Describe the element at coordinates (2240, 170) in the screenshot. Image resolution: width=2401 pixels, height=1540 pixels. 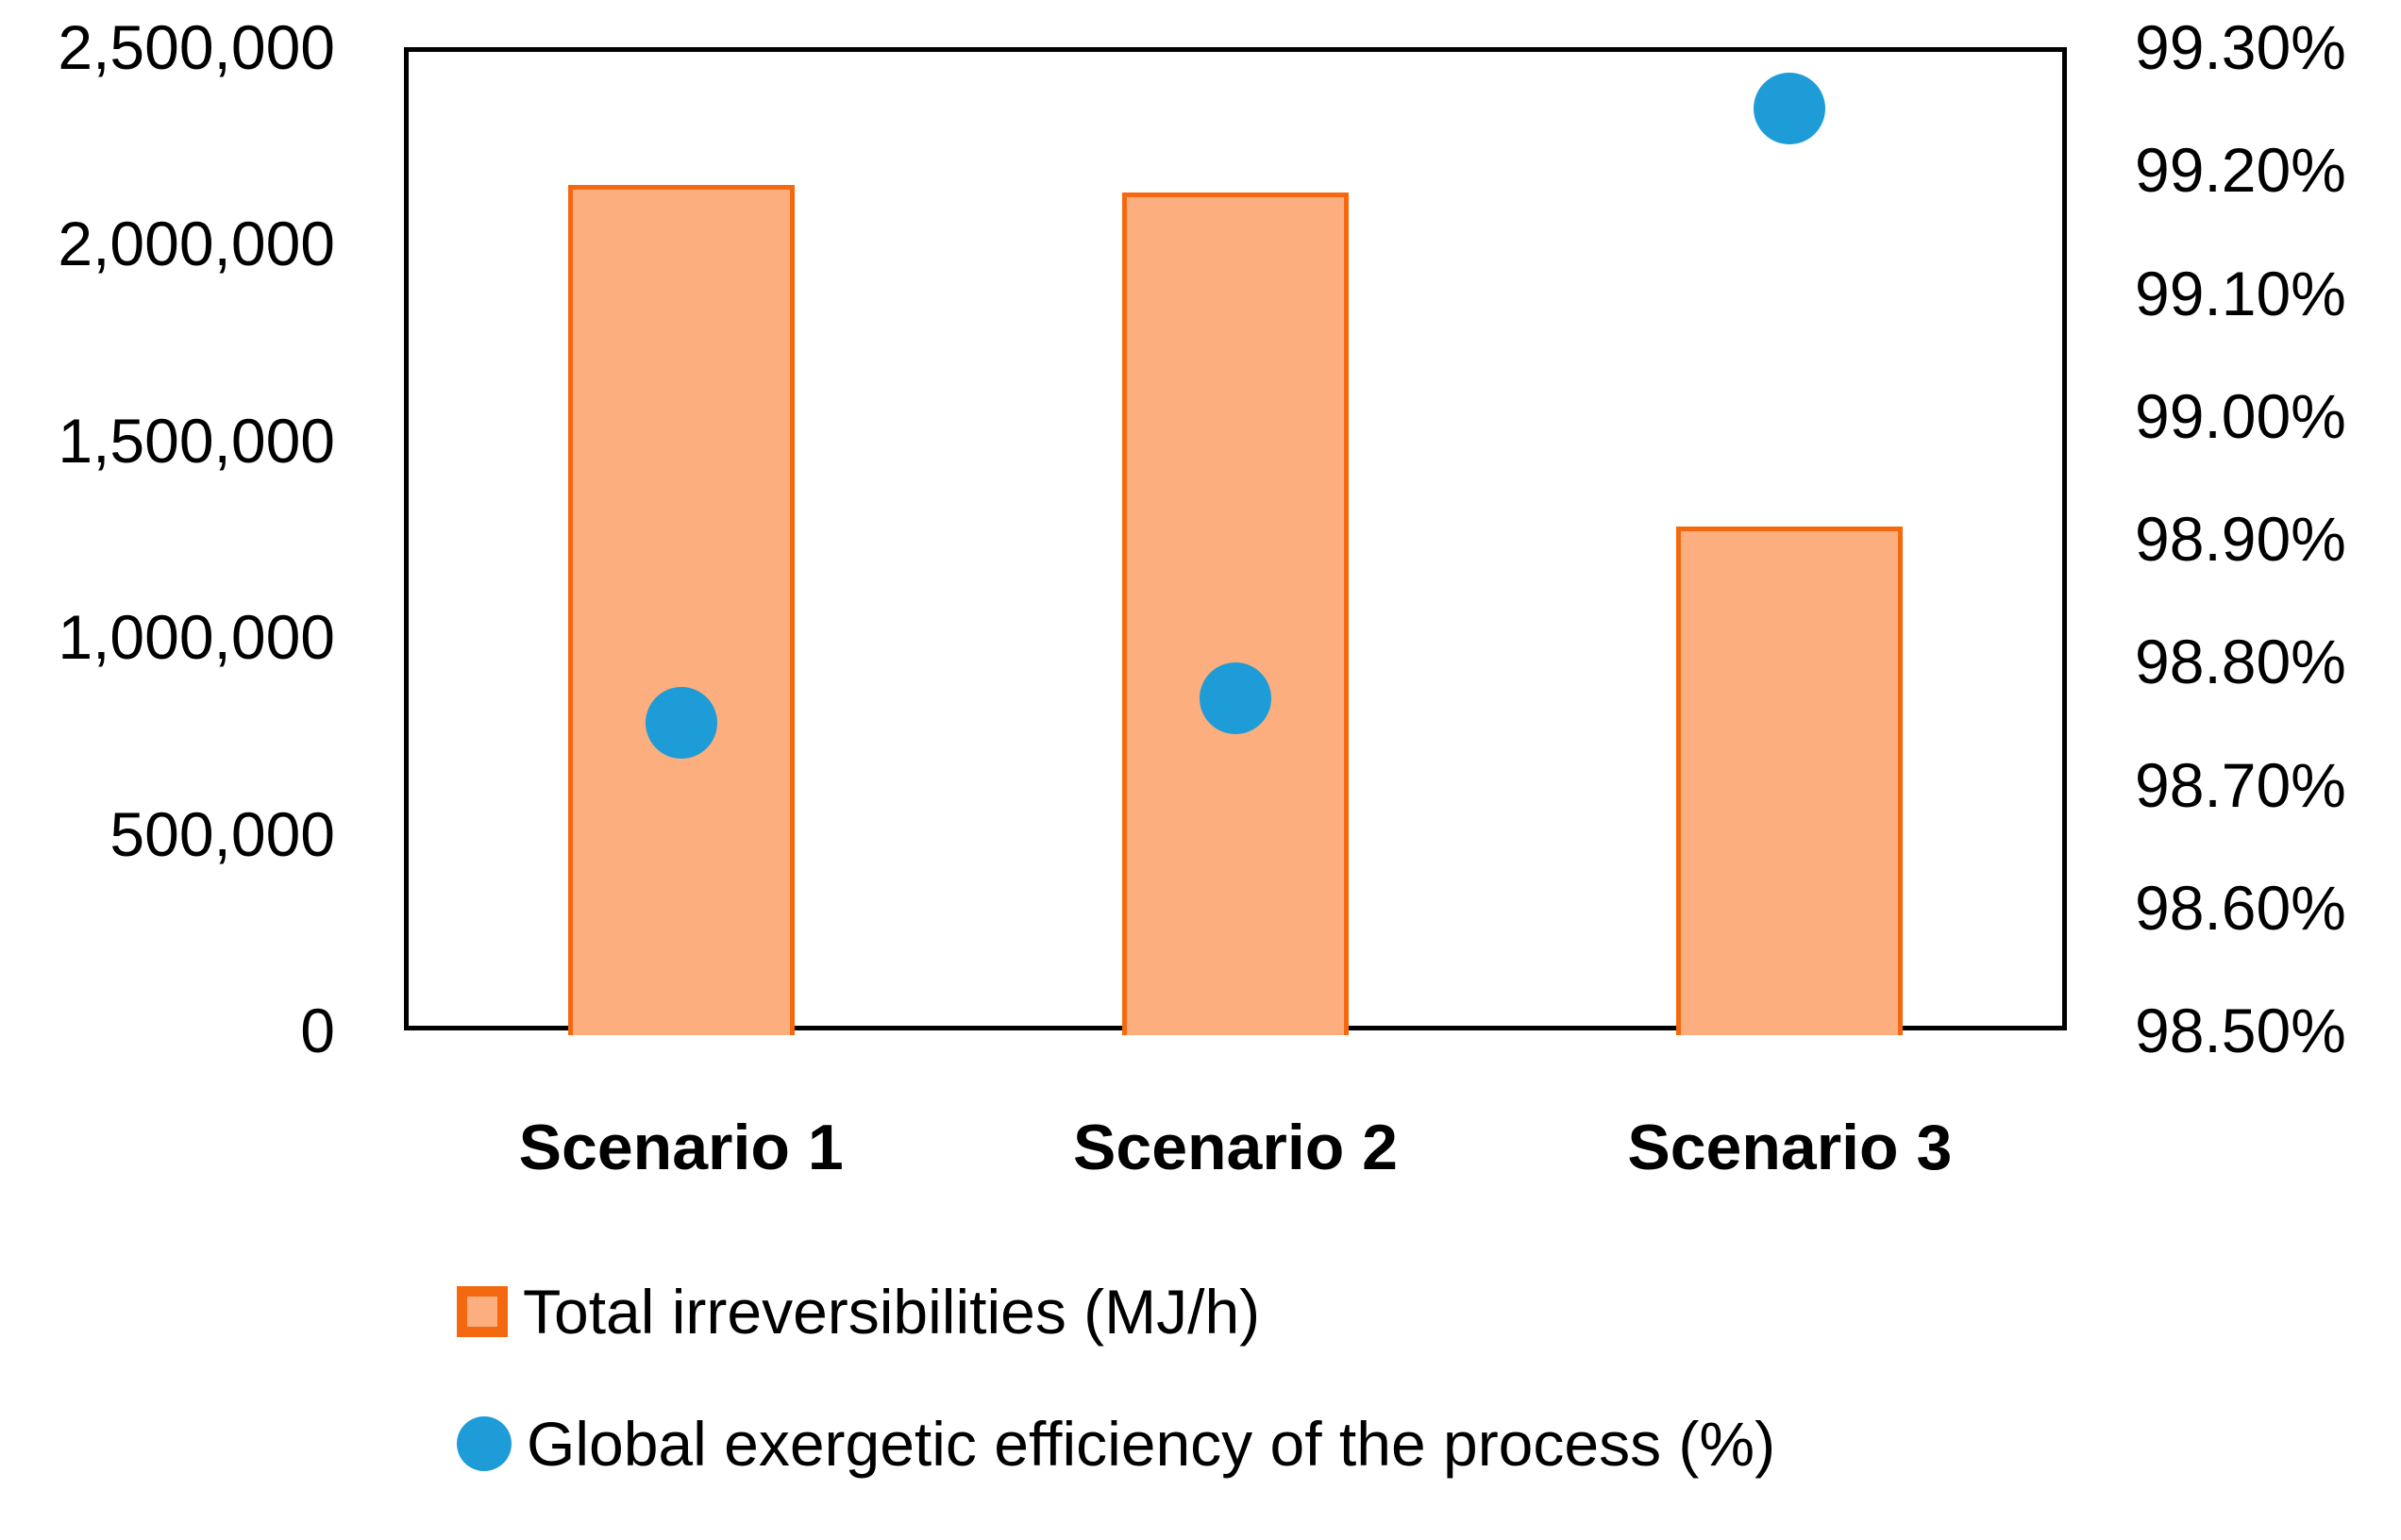
I see `right-axis-tick-label: 99.20%` at that location.